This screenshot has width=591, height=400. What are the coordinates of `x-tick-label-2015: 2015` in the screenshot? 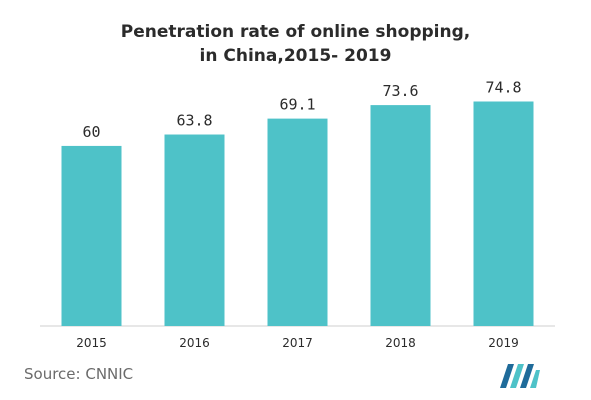 It's located at (91, 343).